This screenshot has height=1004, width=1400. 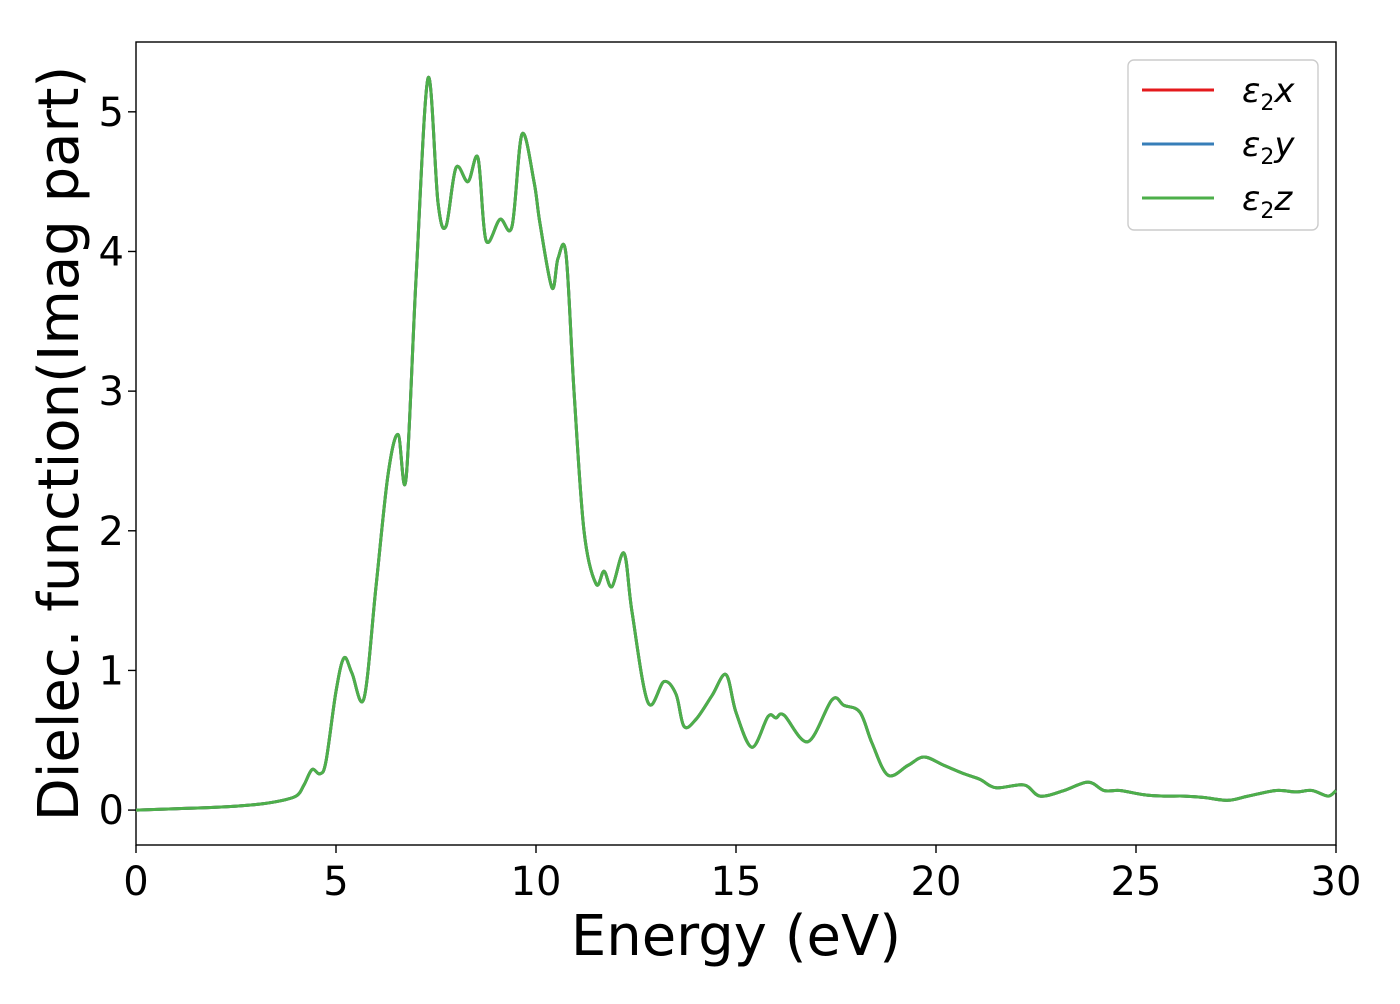 What do you see at coordinates (1267, 201) in the screenshot?
I see `legend-label-z: ε2z` at bounding box center [1267, 201].